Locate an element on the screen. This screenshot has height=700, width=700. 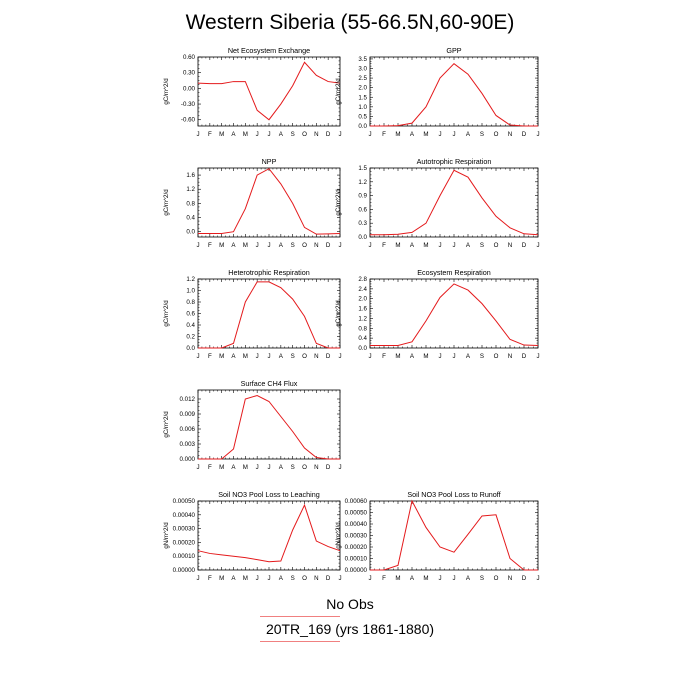
y-tick-label: 0.003 is located at coordinates (188, 444).